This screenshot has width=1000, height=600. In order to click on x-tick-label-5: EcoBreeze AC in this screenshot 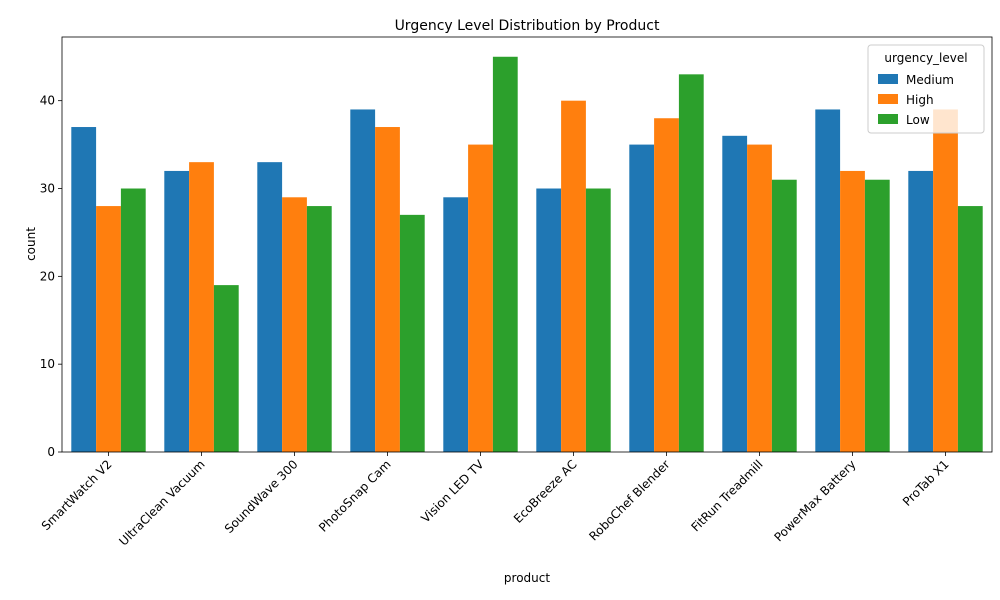, I will do `click(545, 491)`.